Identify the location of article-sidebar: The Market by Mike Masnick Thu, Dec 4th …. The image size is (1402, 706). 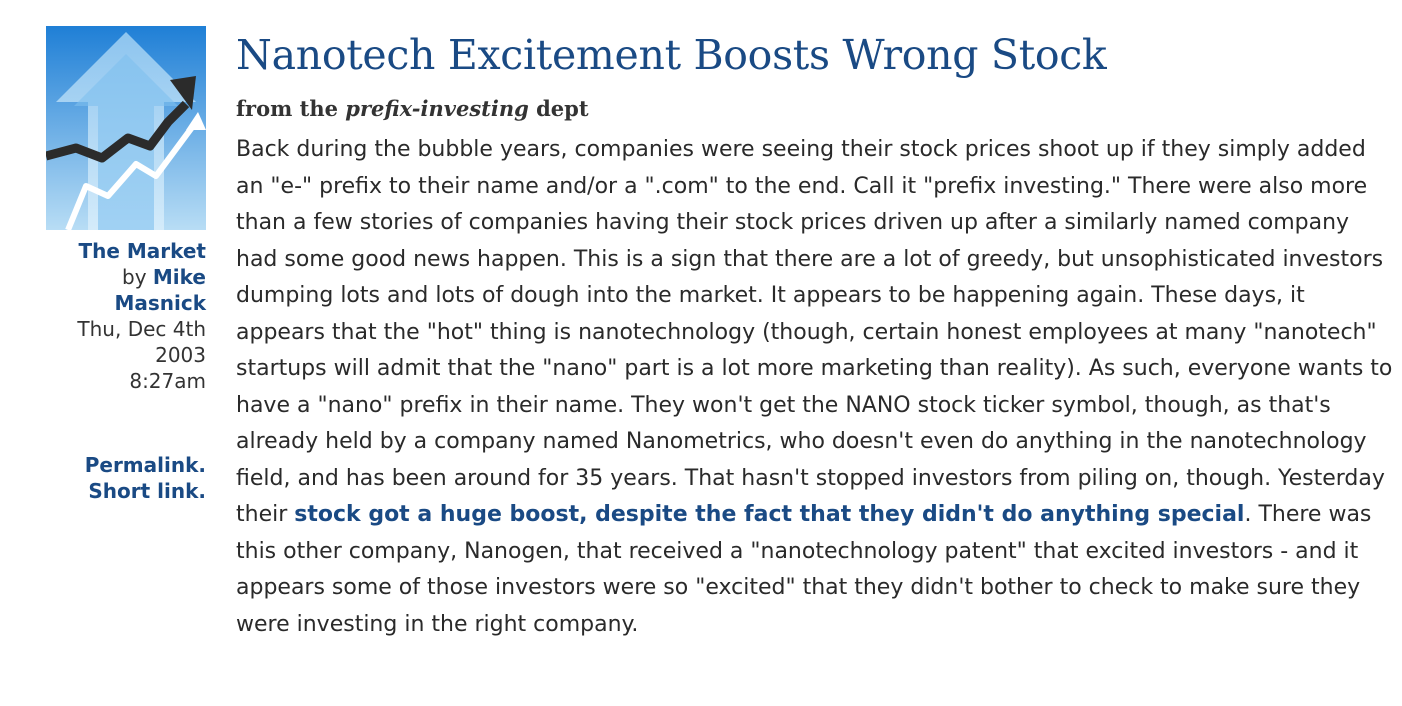
(115, 265).